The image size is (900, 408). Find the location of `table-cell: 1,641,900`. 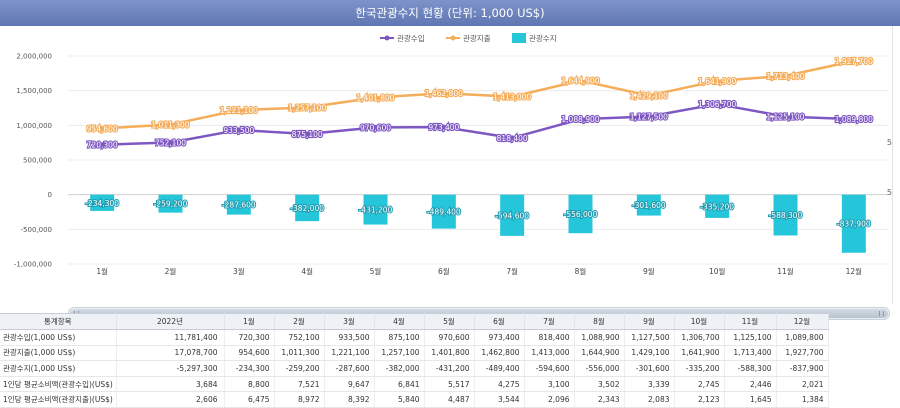

table-cell: 1,641,900 is located at coordinates (699, 353).